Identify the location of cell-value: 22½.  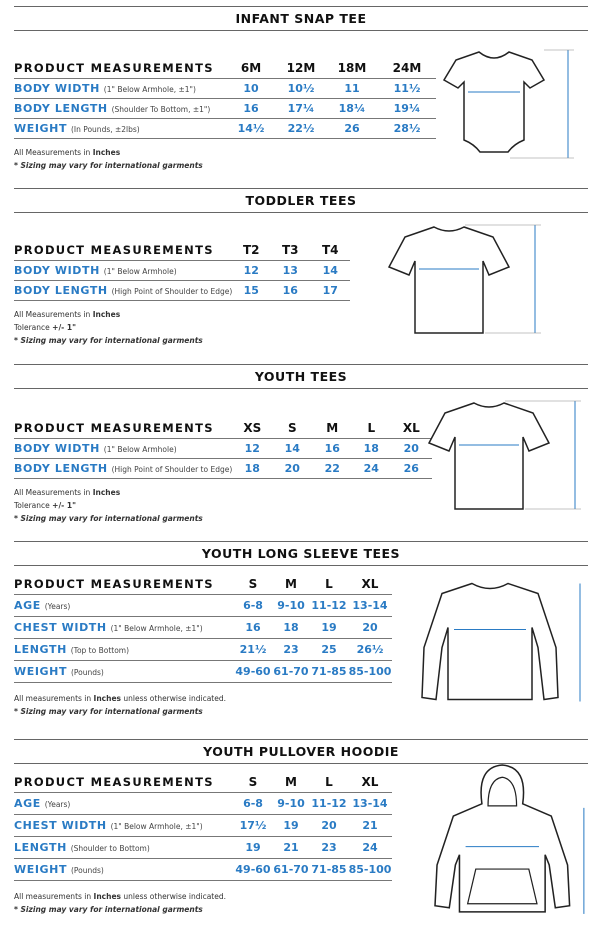
(301, 128).